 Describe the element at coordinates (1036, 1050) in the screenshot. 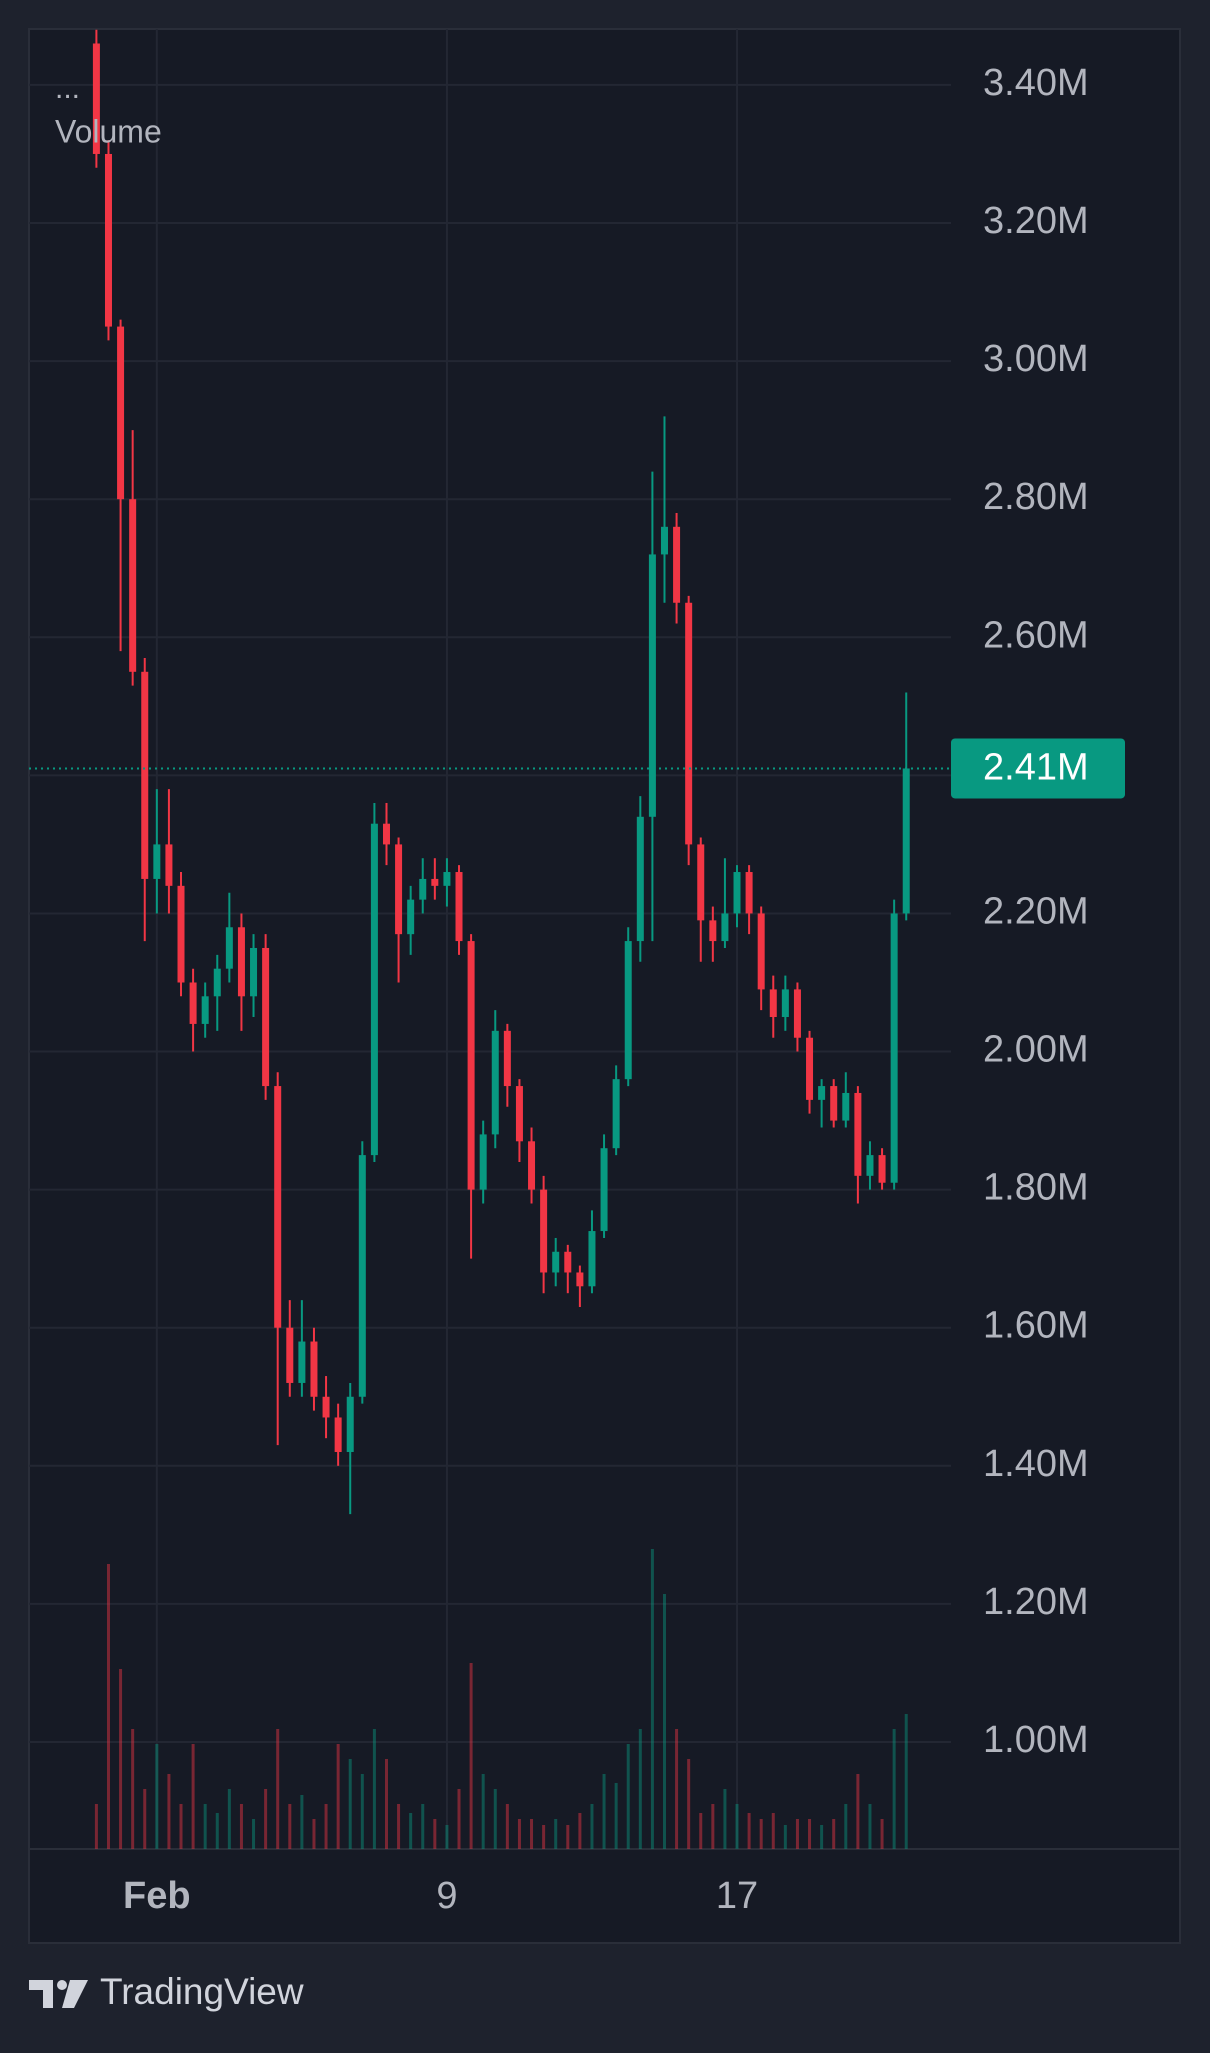

I see `y-tick-label: 2.00M` at that location.